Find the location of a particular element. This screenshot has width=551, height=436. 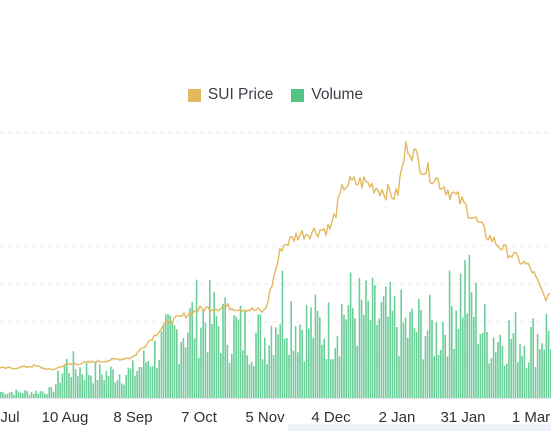

legend-item-price: SUI Price is located at coordinates (230, 95).